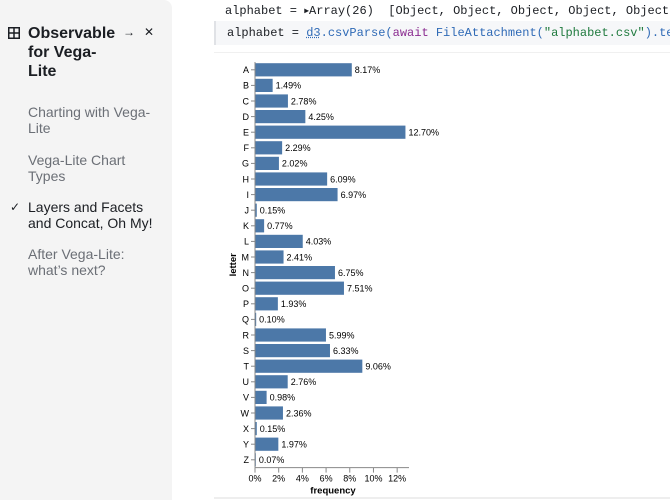 The image size is (670, 500). What do you see at coordinates (245, 320) in the screenshot?
I see `y-tick-label-q: Q` at bounding box center [245, 320].